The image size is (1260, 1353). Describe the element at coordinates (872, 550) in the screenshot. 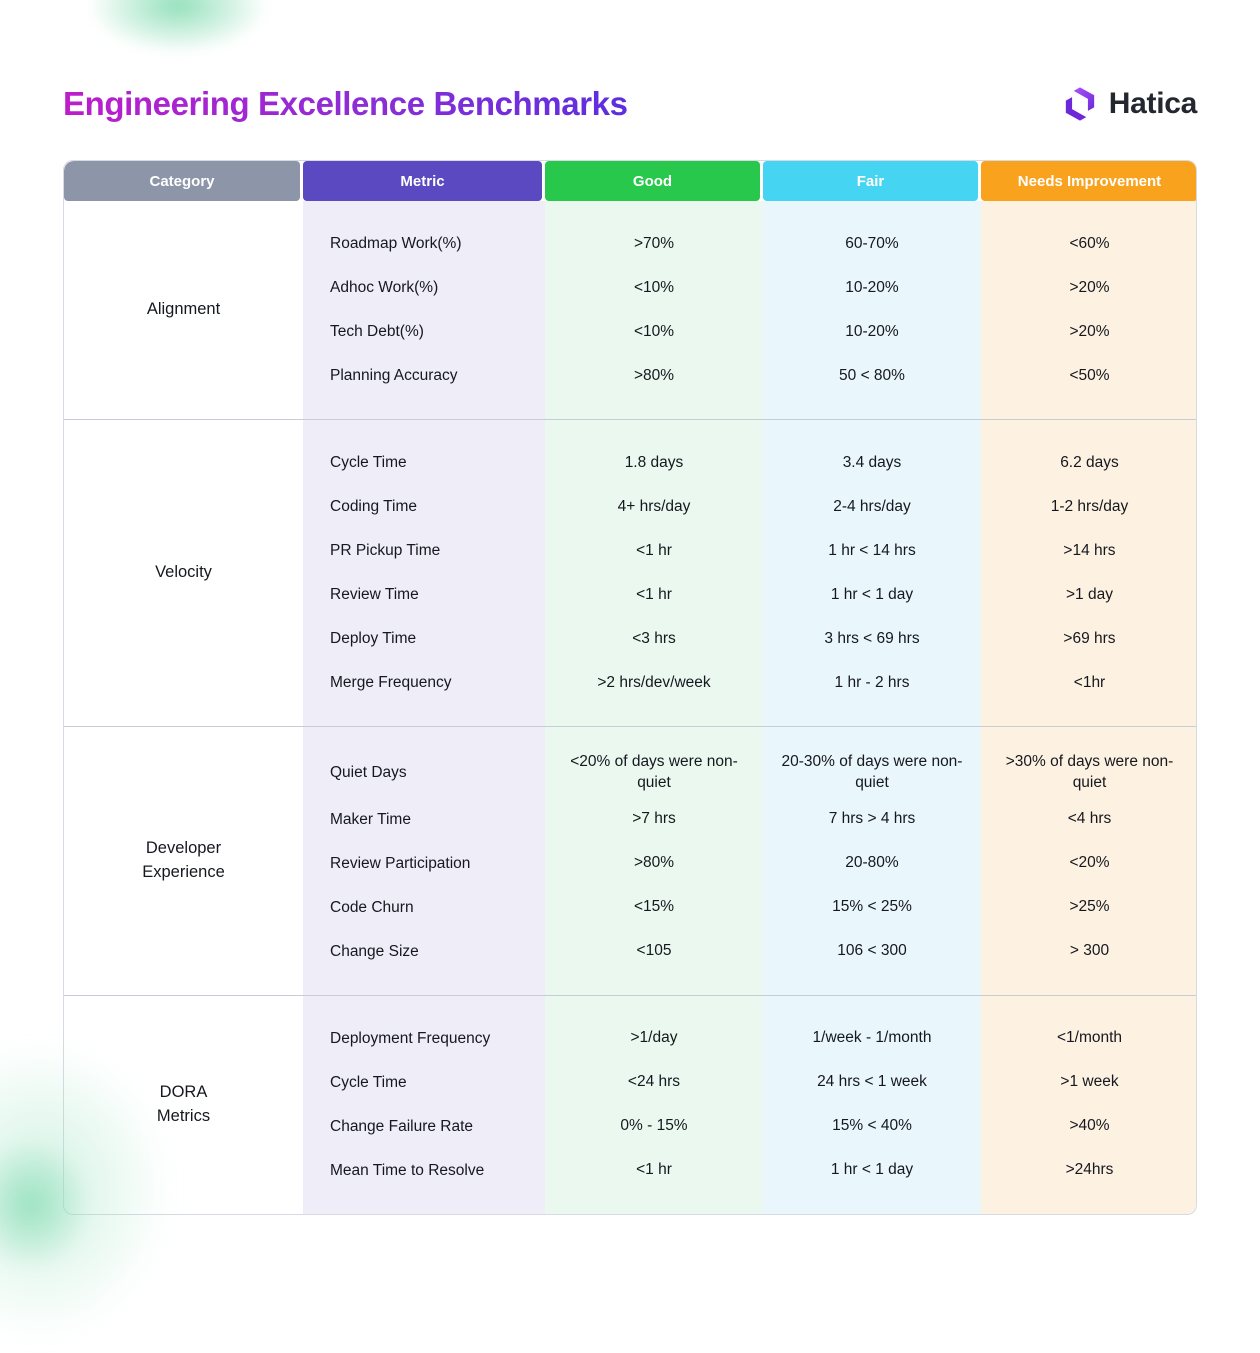

I see `fair-cell: 1 hr < 14 hrs` at that location.